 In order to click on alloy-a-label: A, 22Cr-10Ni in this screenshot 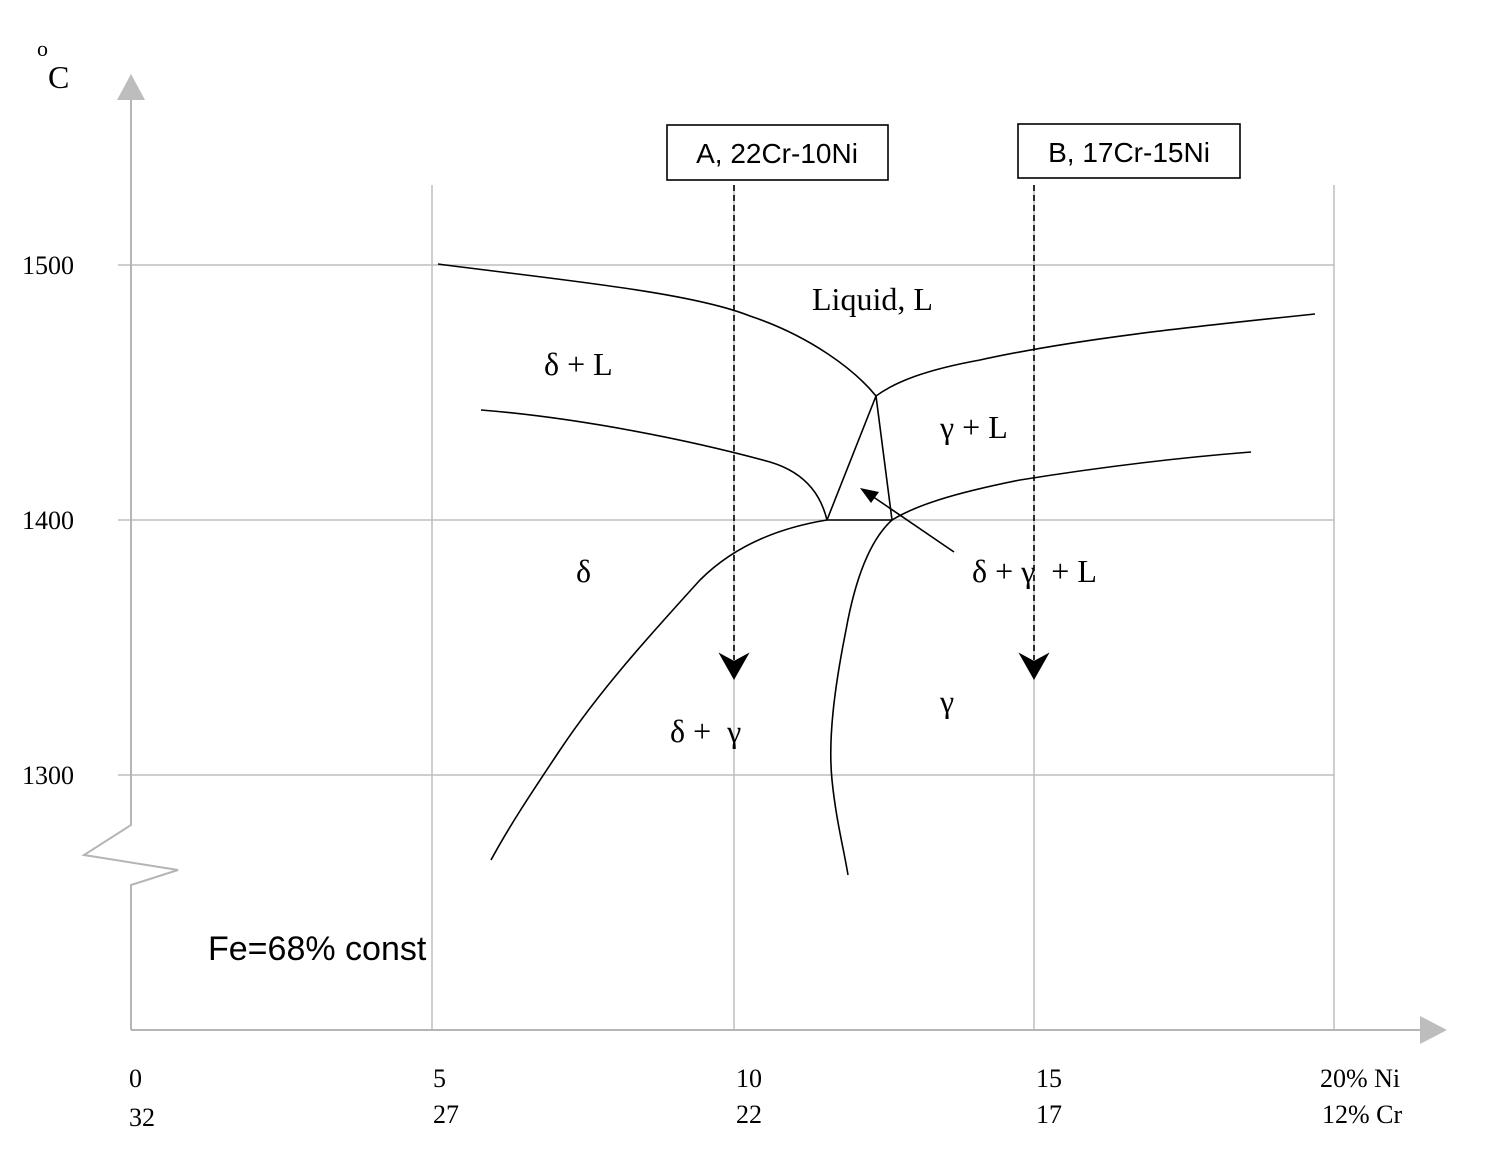, I will do `click(777, 153)`.